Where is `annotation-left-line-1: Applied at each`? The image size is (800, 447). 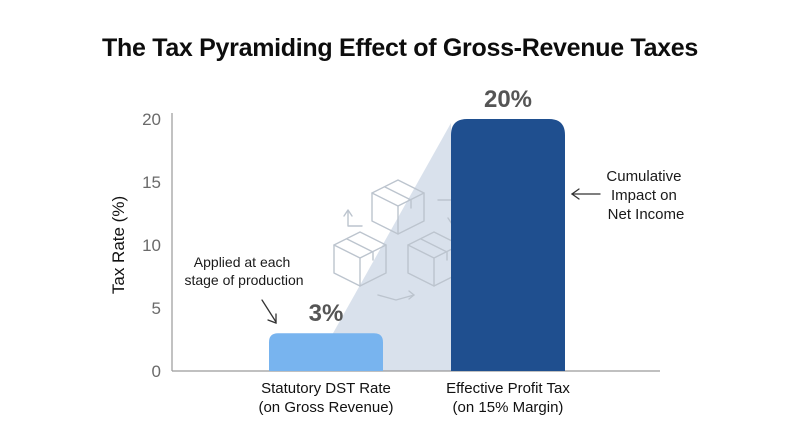
annotation-left-line-1: Applied at each is located at coordinates (242, 262).